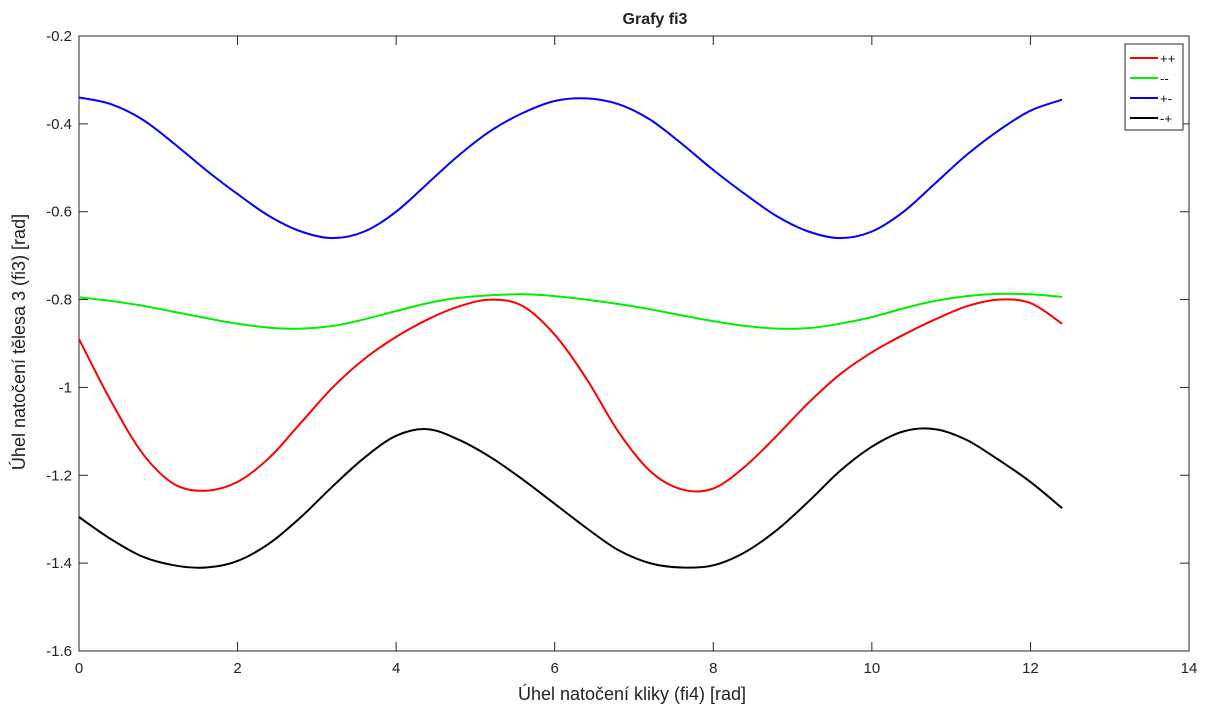  Describe the element at coordinates (632, 693) in the screenshot. I see `x-axis-label: Úhel natočení kliky (fi4) [rad]` at that location.